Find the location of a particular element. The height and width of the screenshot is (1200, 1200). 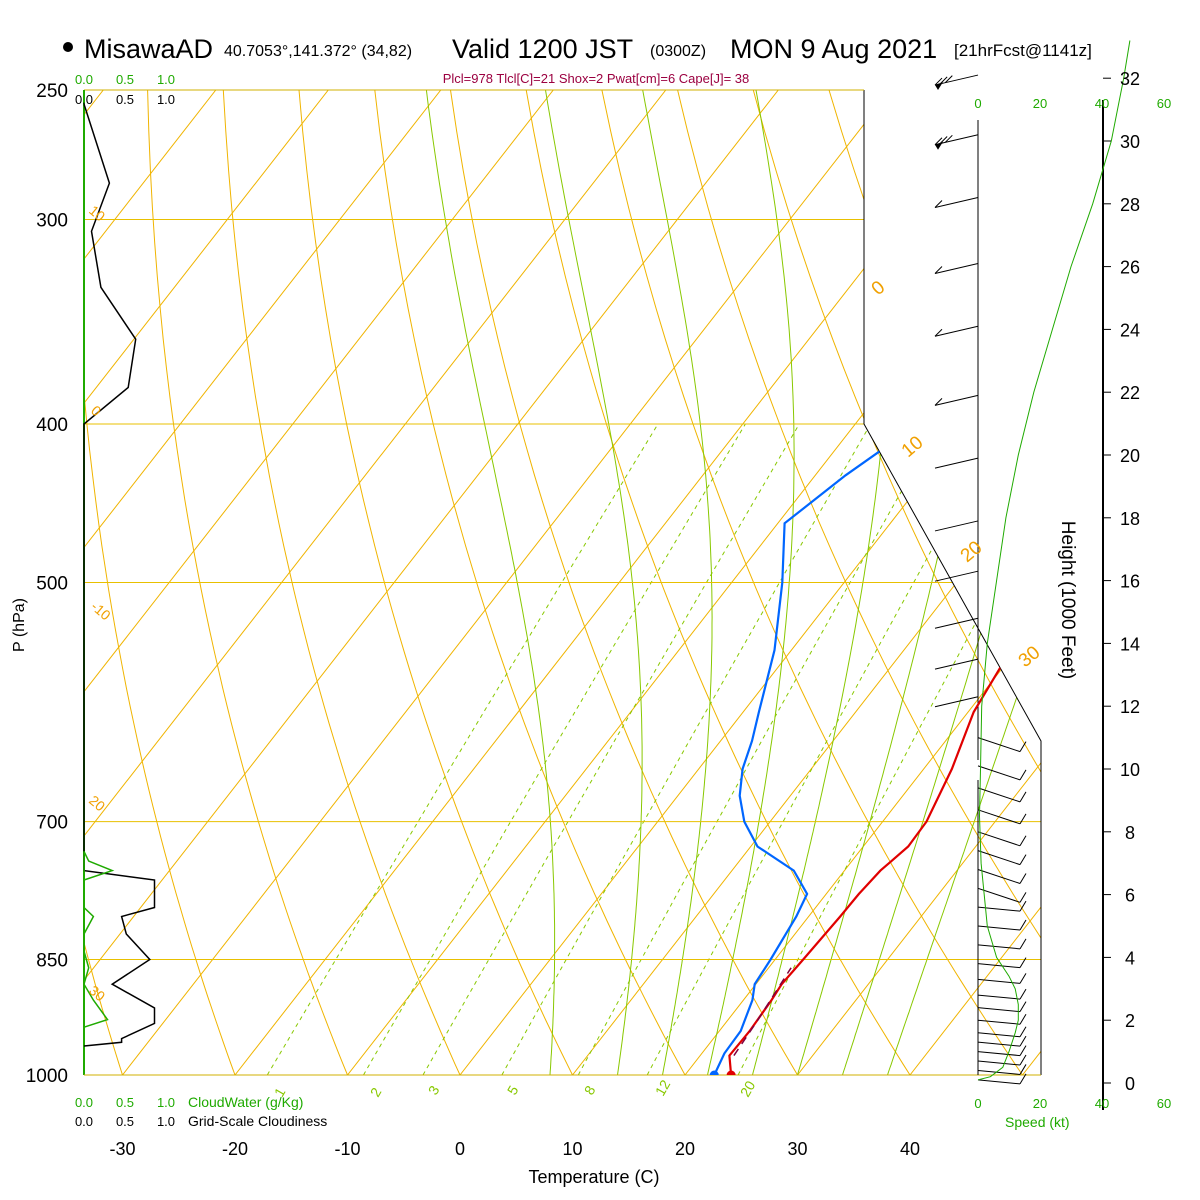

cloud-water-label: CloudWater (g/Kg) is located at coordinates (245, 1102).